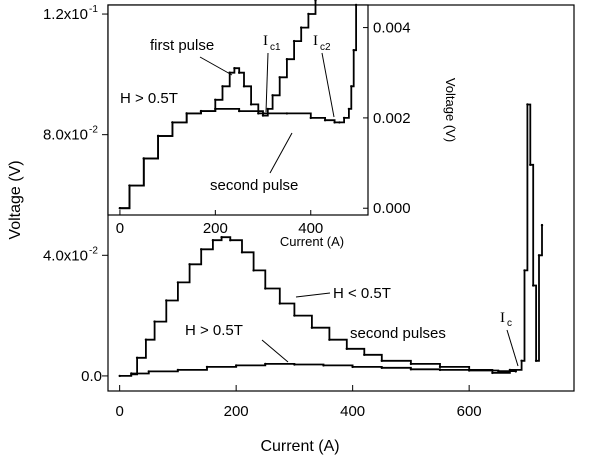  Describe the element at coordinates (65, 14) in the screenshot. I see `main-y-tick-label: 1.2x10` at that location.